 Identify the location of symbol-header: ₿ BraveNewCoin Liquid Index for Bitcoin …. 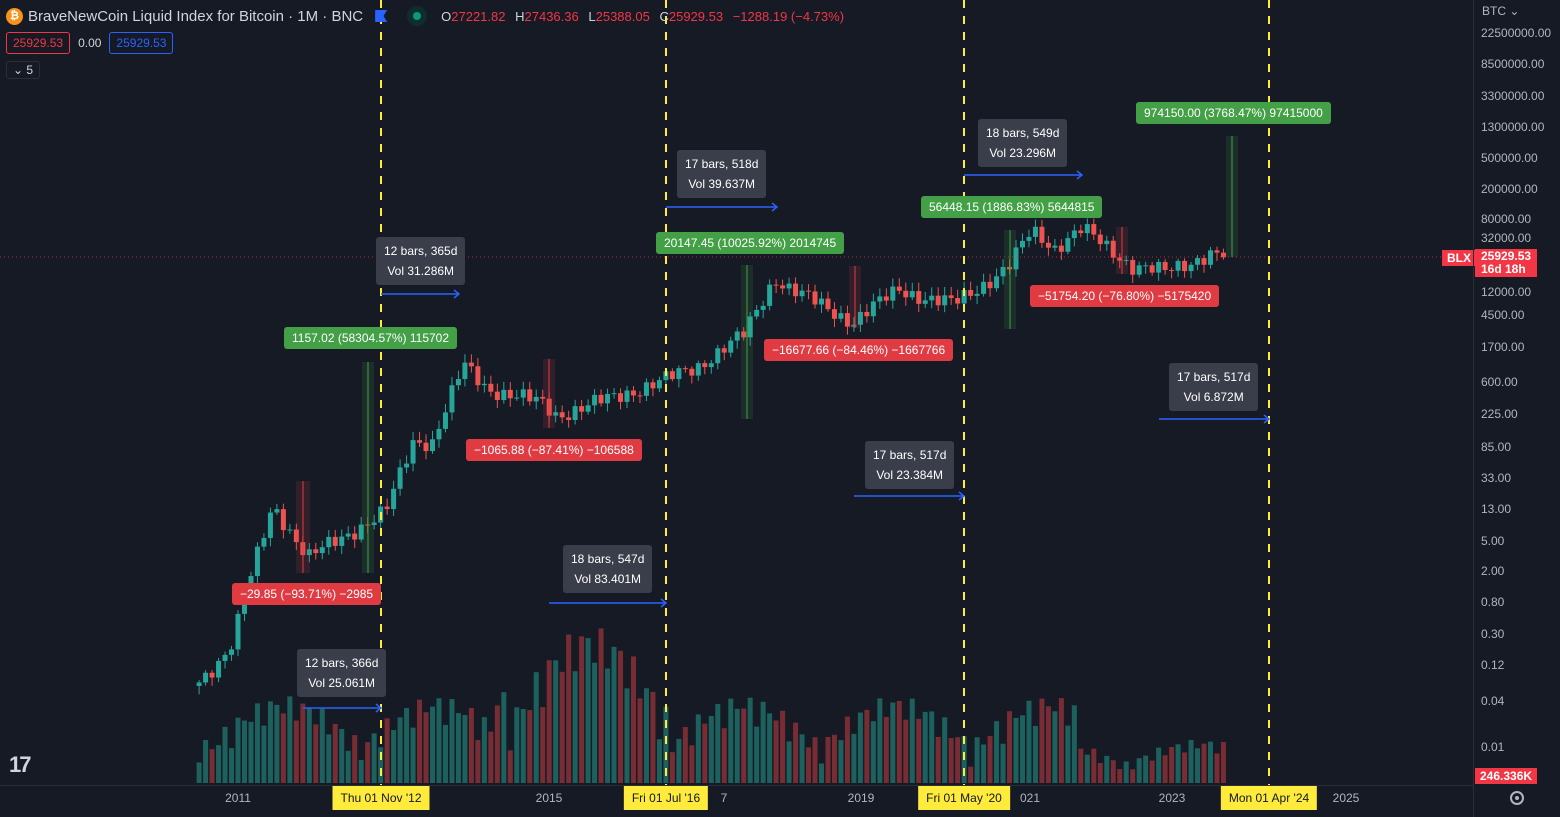
(428, 16).